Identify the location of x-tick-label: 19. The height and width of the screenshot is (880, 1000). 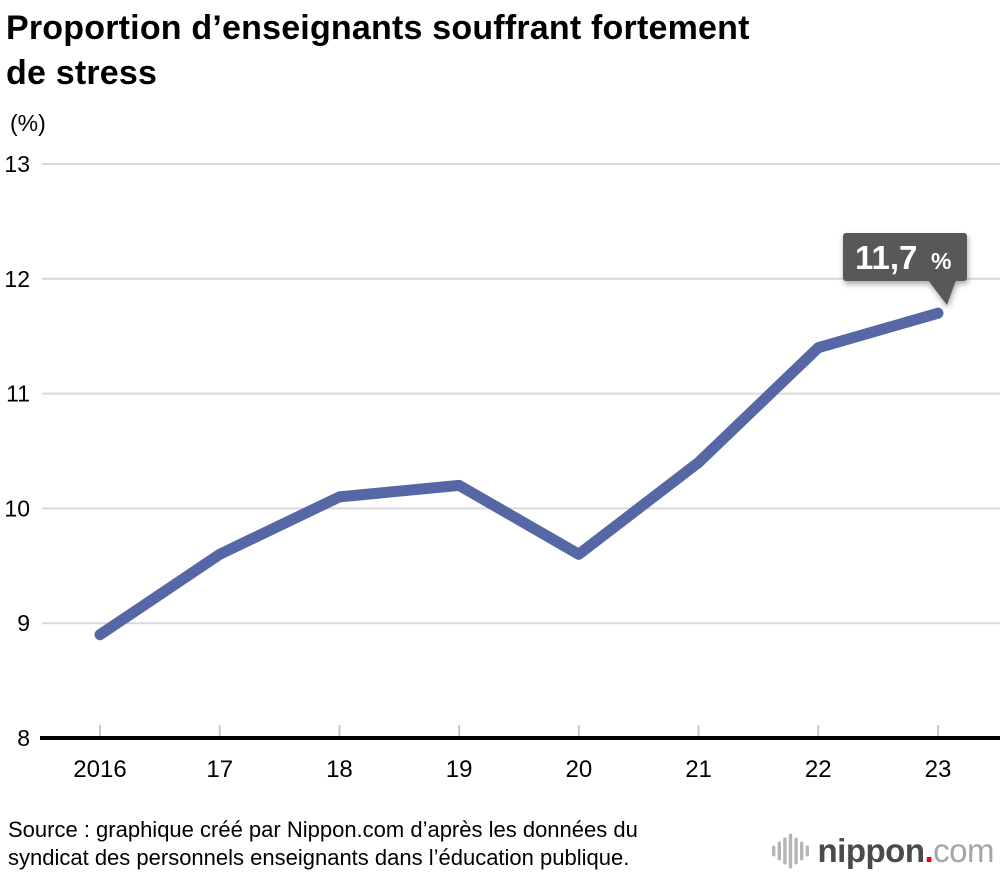
(459, 769).